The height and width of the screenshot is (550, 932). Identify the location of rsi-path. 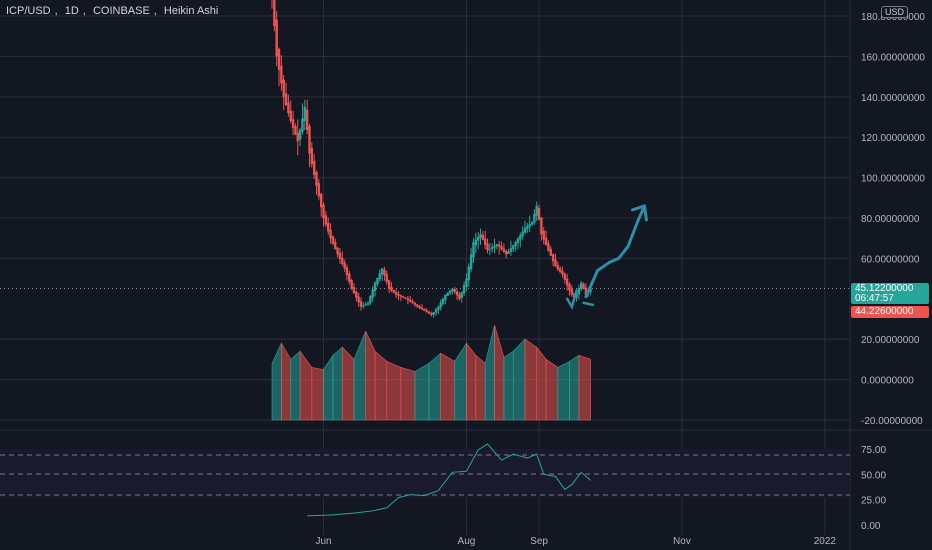
(449, 480).